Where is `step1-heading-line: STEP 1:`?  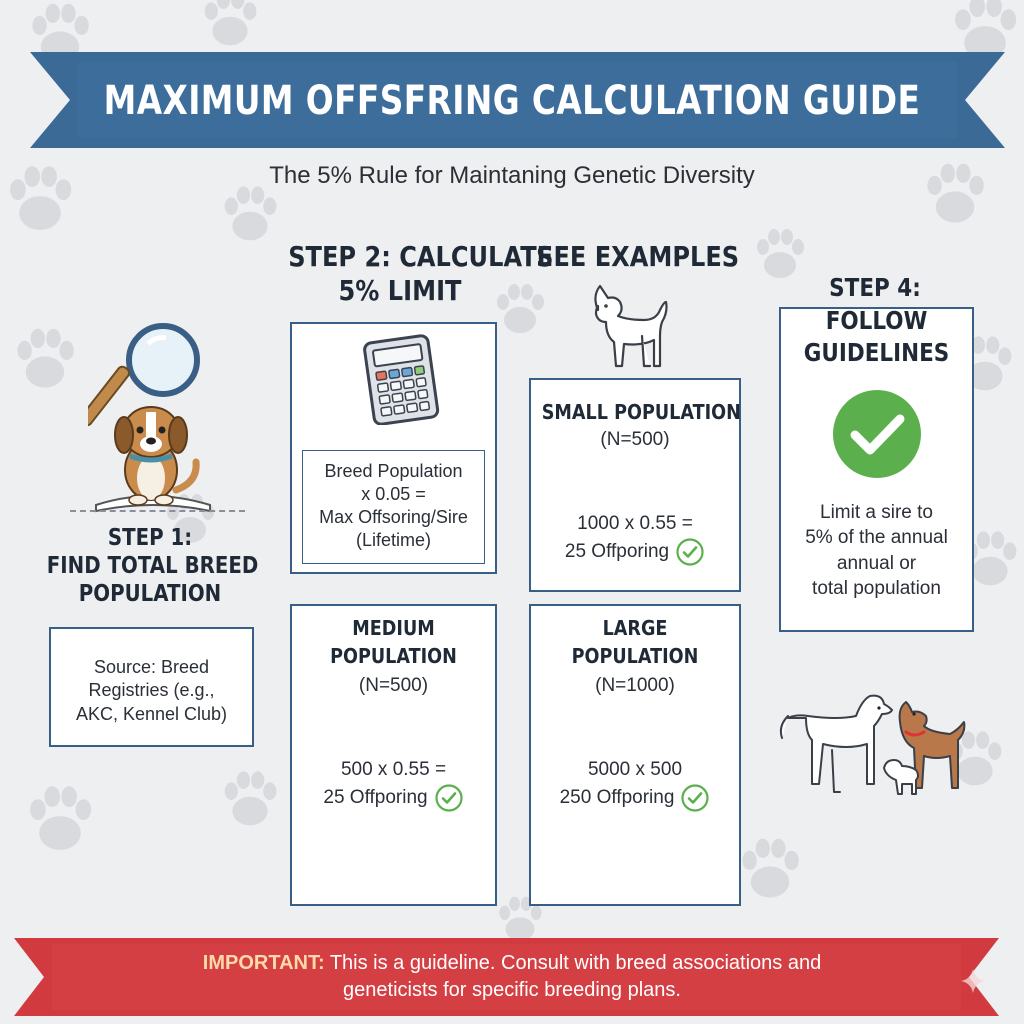
step1-heading-line: STEP 1: is located at coordinates (150, 538).